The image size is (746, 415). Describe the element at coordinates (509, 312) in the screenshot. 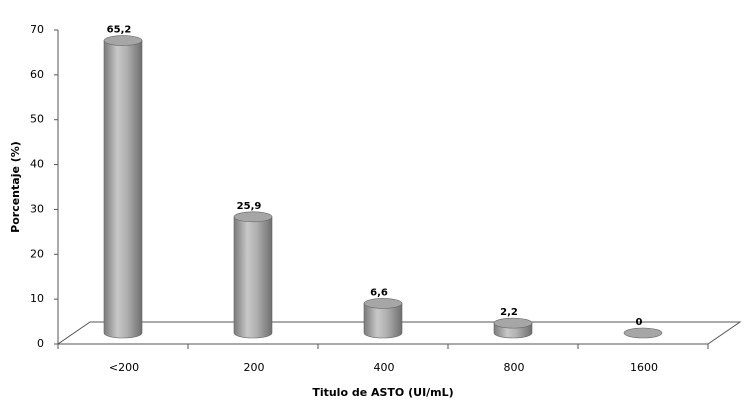

I see `value-label: 2,2` at that location.